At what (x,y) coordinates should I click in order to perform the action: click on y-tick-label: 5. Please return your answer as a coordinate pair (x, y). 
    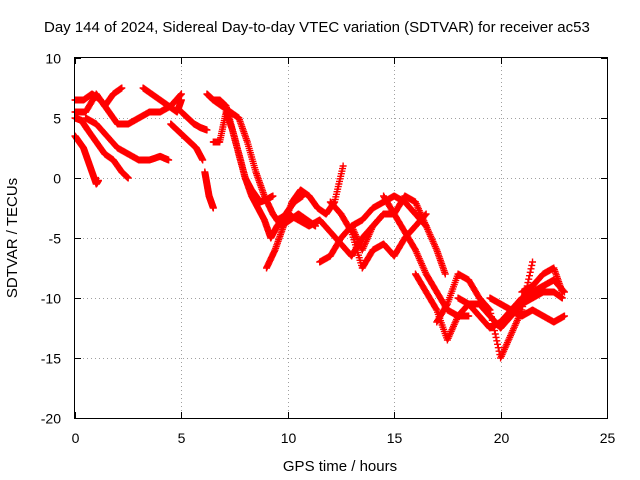
    Looking at the image, I should click on (57, 119).